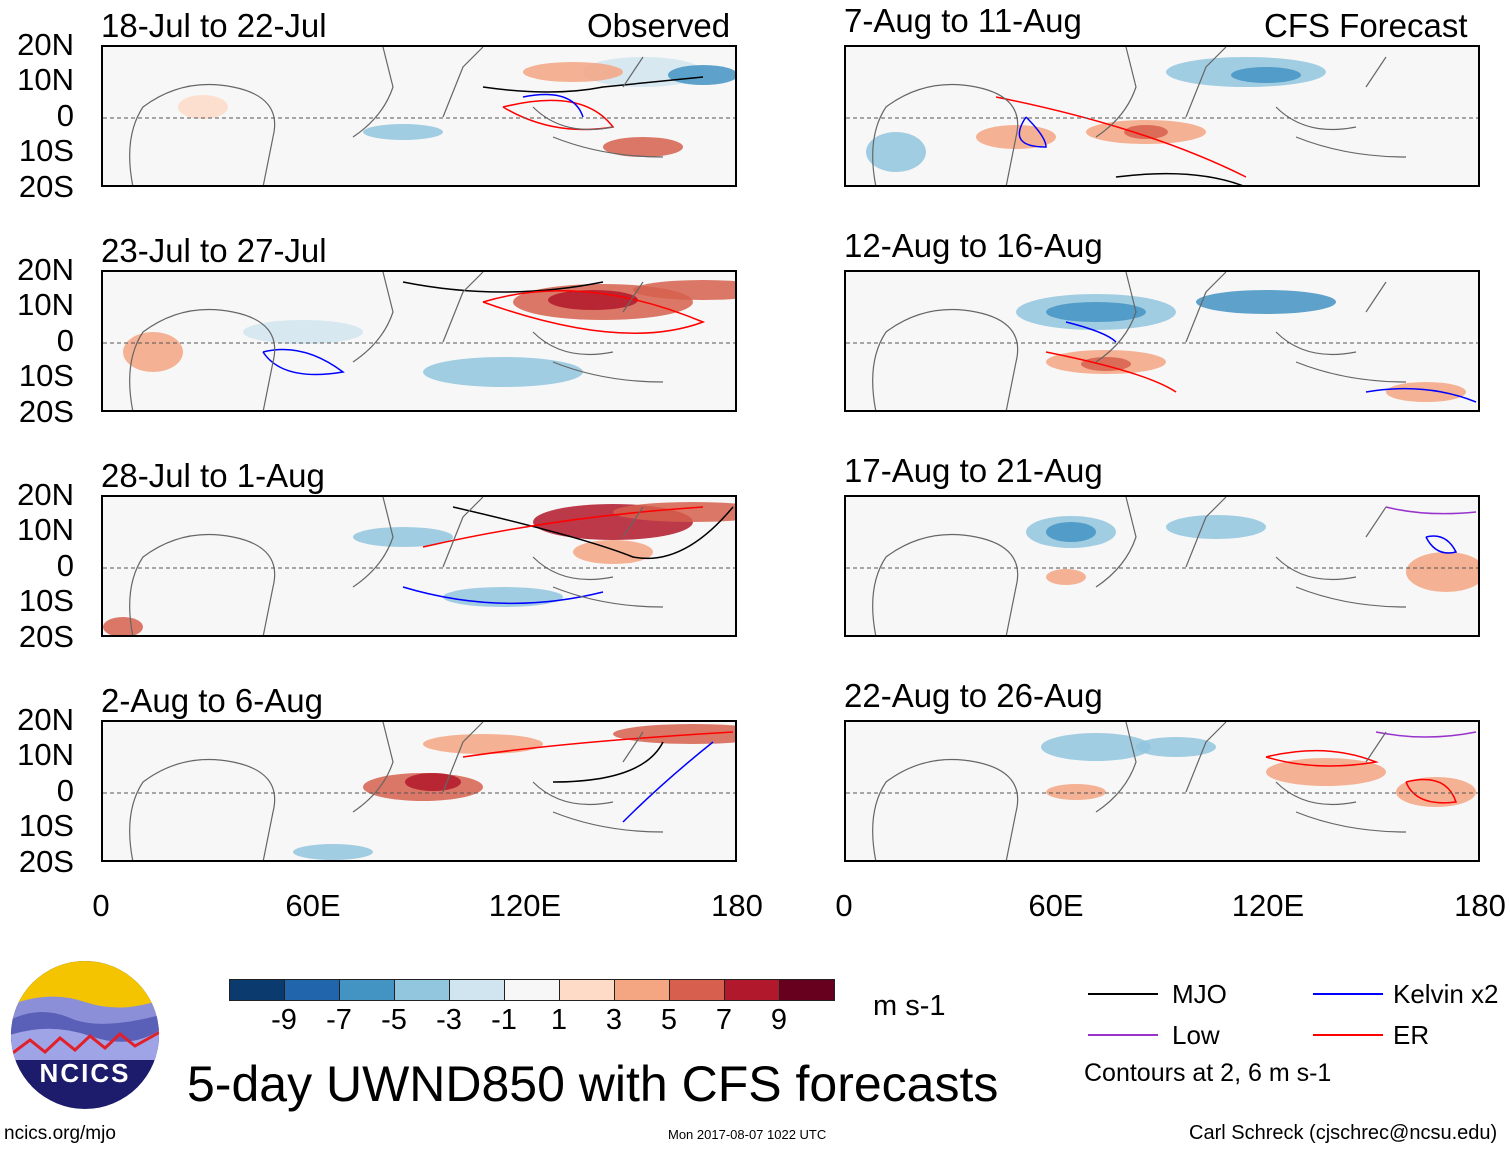 Image resolution: width=1510 pixels, height=1149 pixels. Describe the element at coordinates (1348, 1035) in the screenshot. I see `legend-line-er` at that location.